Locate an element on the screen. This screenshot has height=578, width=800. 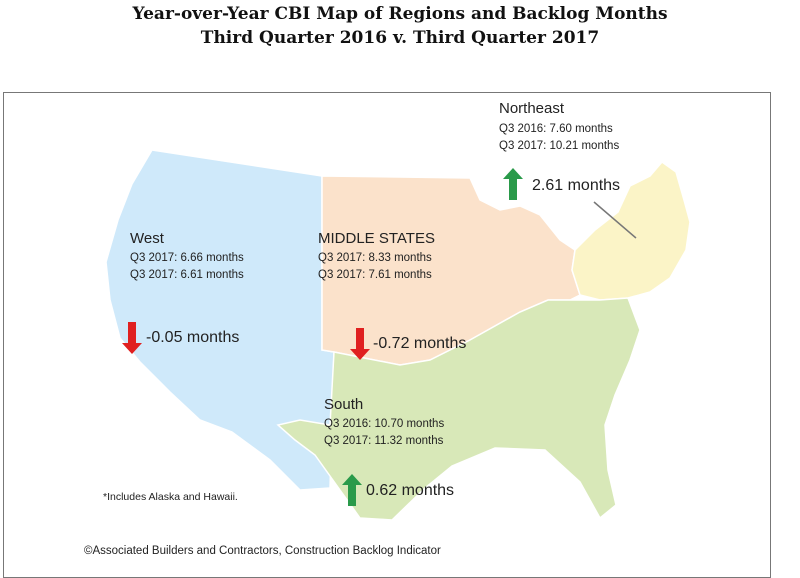
south-up-arrow-icon is located at coordinates (352, 490).